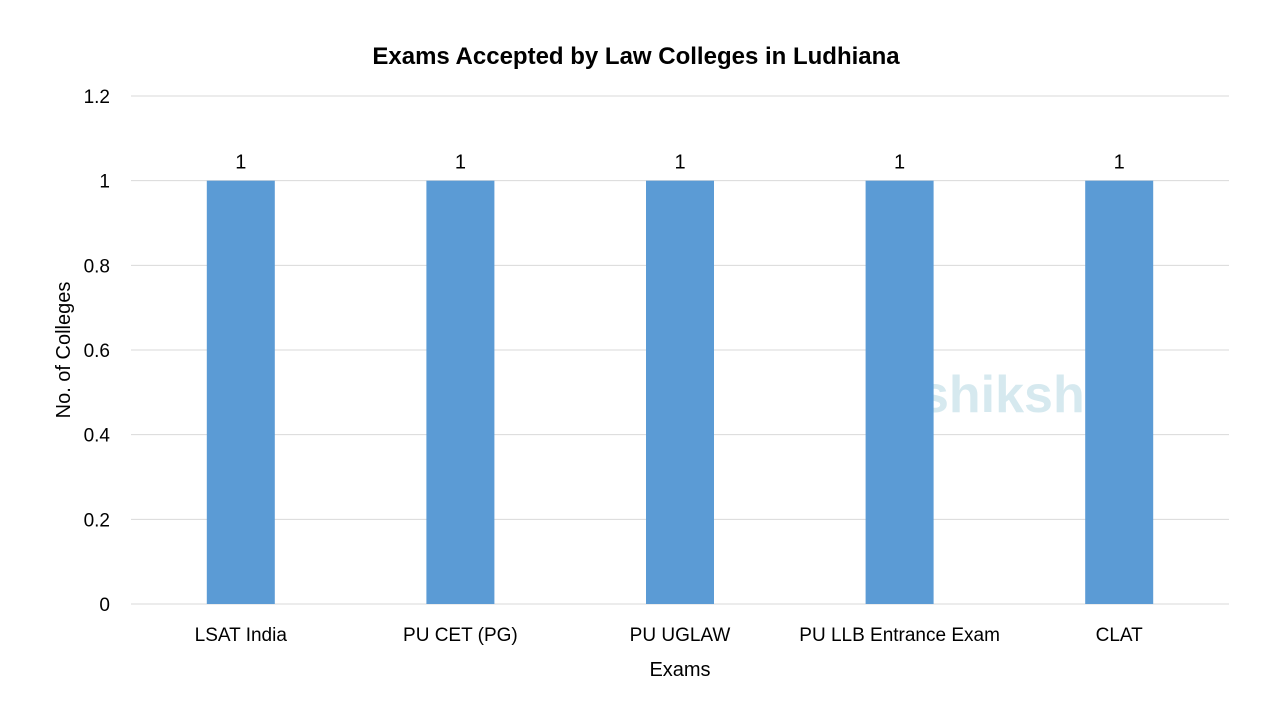  Describe the element at coordinates (1120, 635) in the screenshot. I see `x-tick-label: CLAT` at that location.